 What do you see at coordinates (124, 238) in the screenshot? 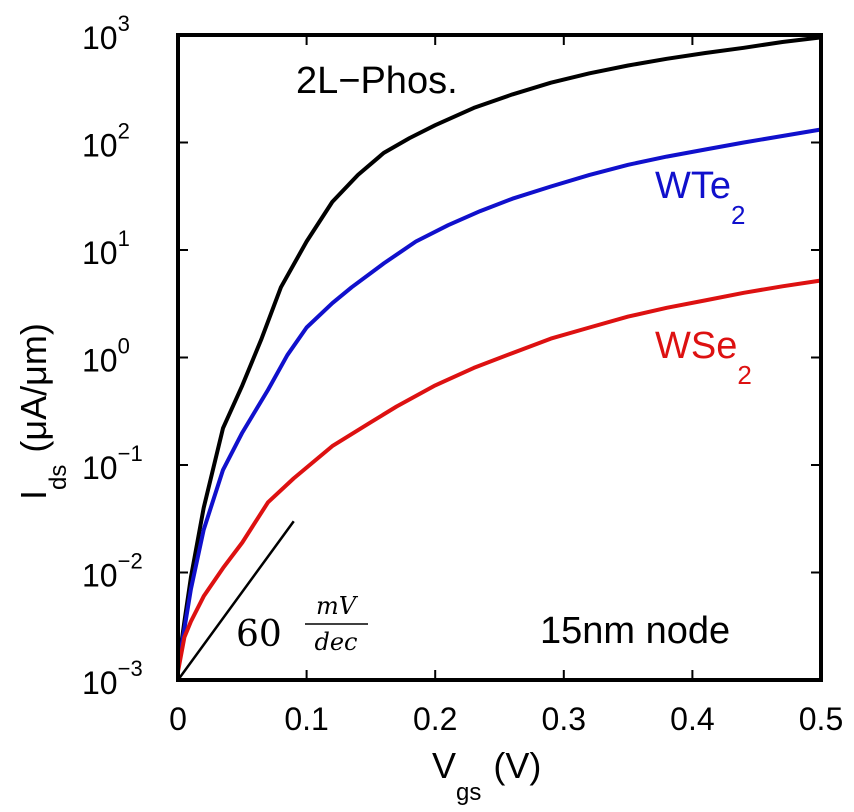
I see `y-tick-label-exponent: 1` at bounding box center [124, 238].